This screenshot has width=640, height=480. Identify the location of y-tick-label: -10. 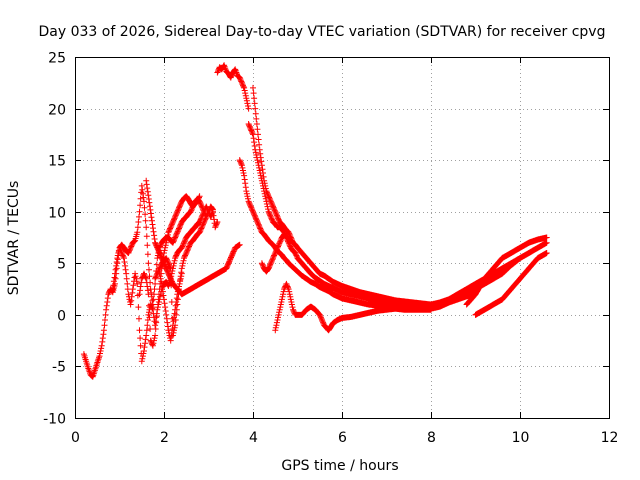
(54, 420).